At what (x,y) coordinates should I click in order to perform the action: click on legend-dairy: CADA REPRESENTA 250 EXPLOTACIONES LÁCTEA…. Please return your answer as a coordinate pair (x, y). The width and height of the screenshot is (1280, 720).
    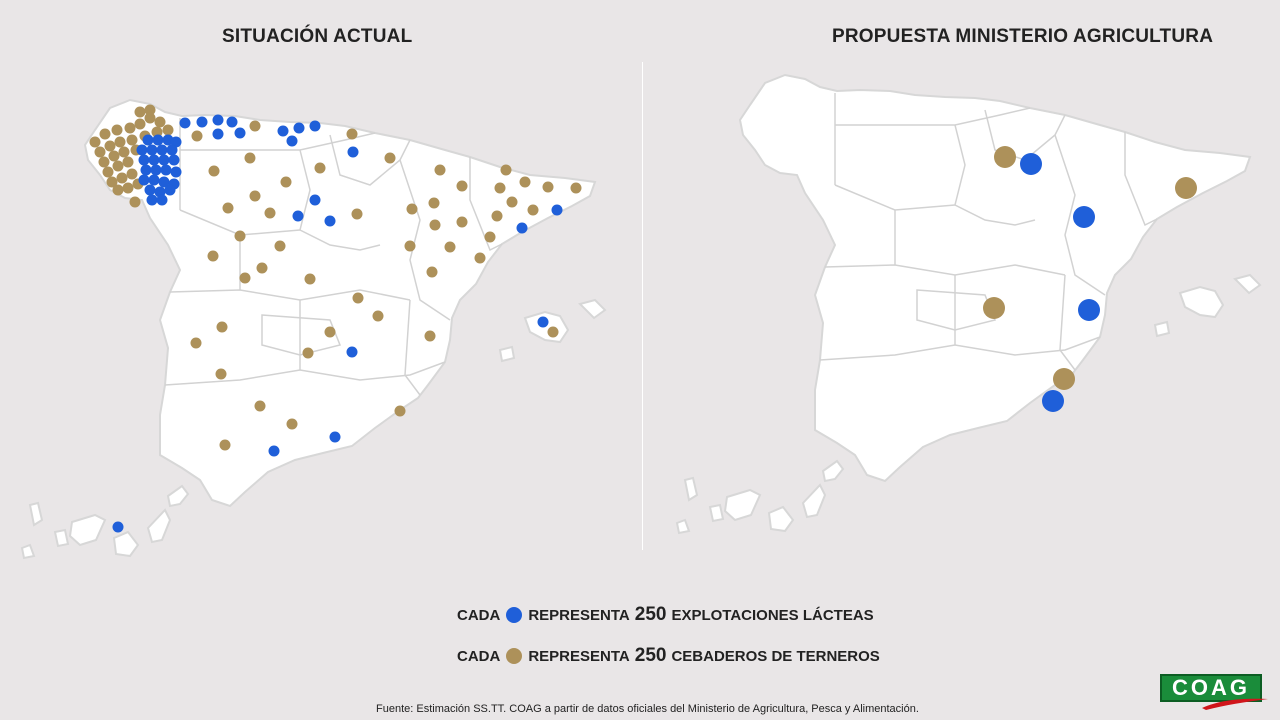
    Looking at the image, I should click on (665, 615).